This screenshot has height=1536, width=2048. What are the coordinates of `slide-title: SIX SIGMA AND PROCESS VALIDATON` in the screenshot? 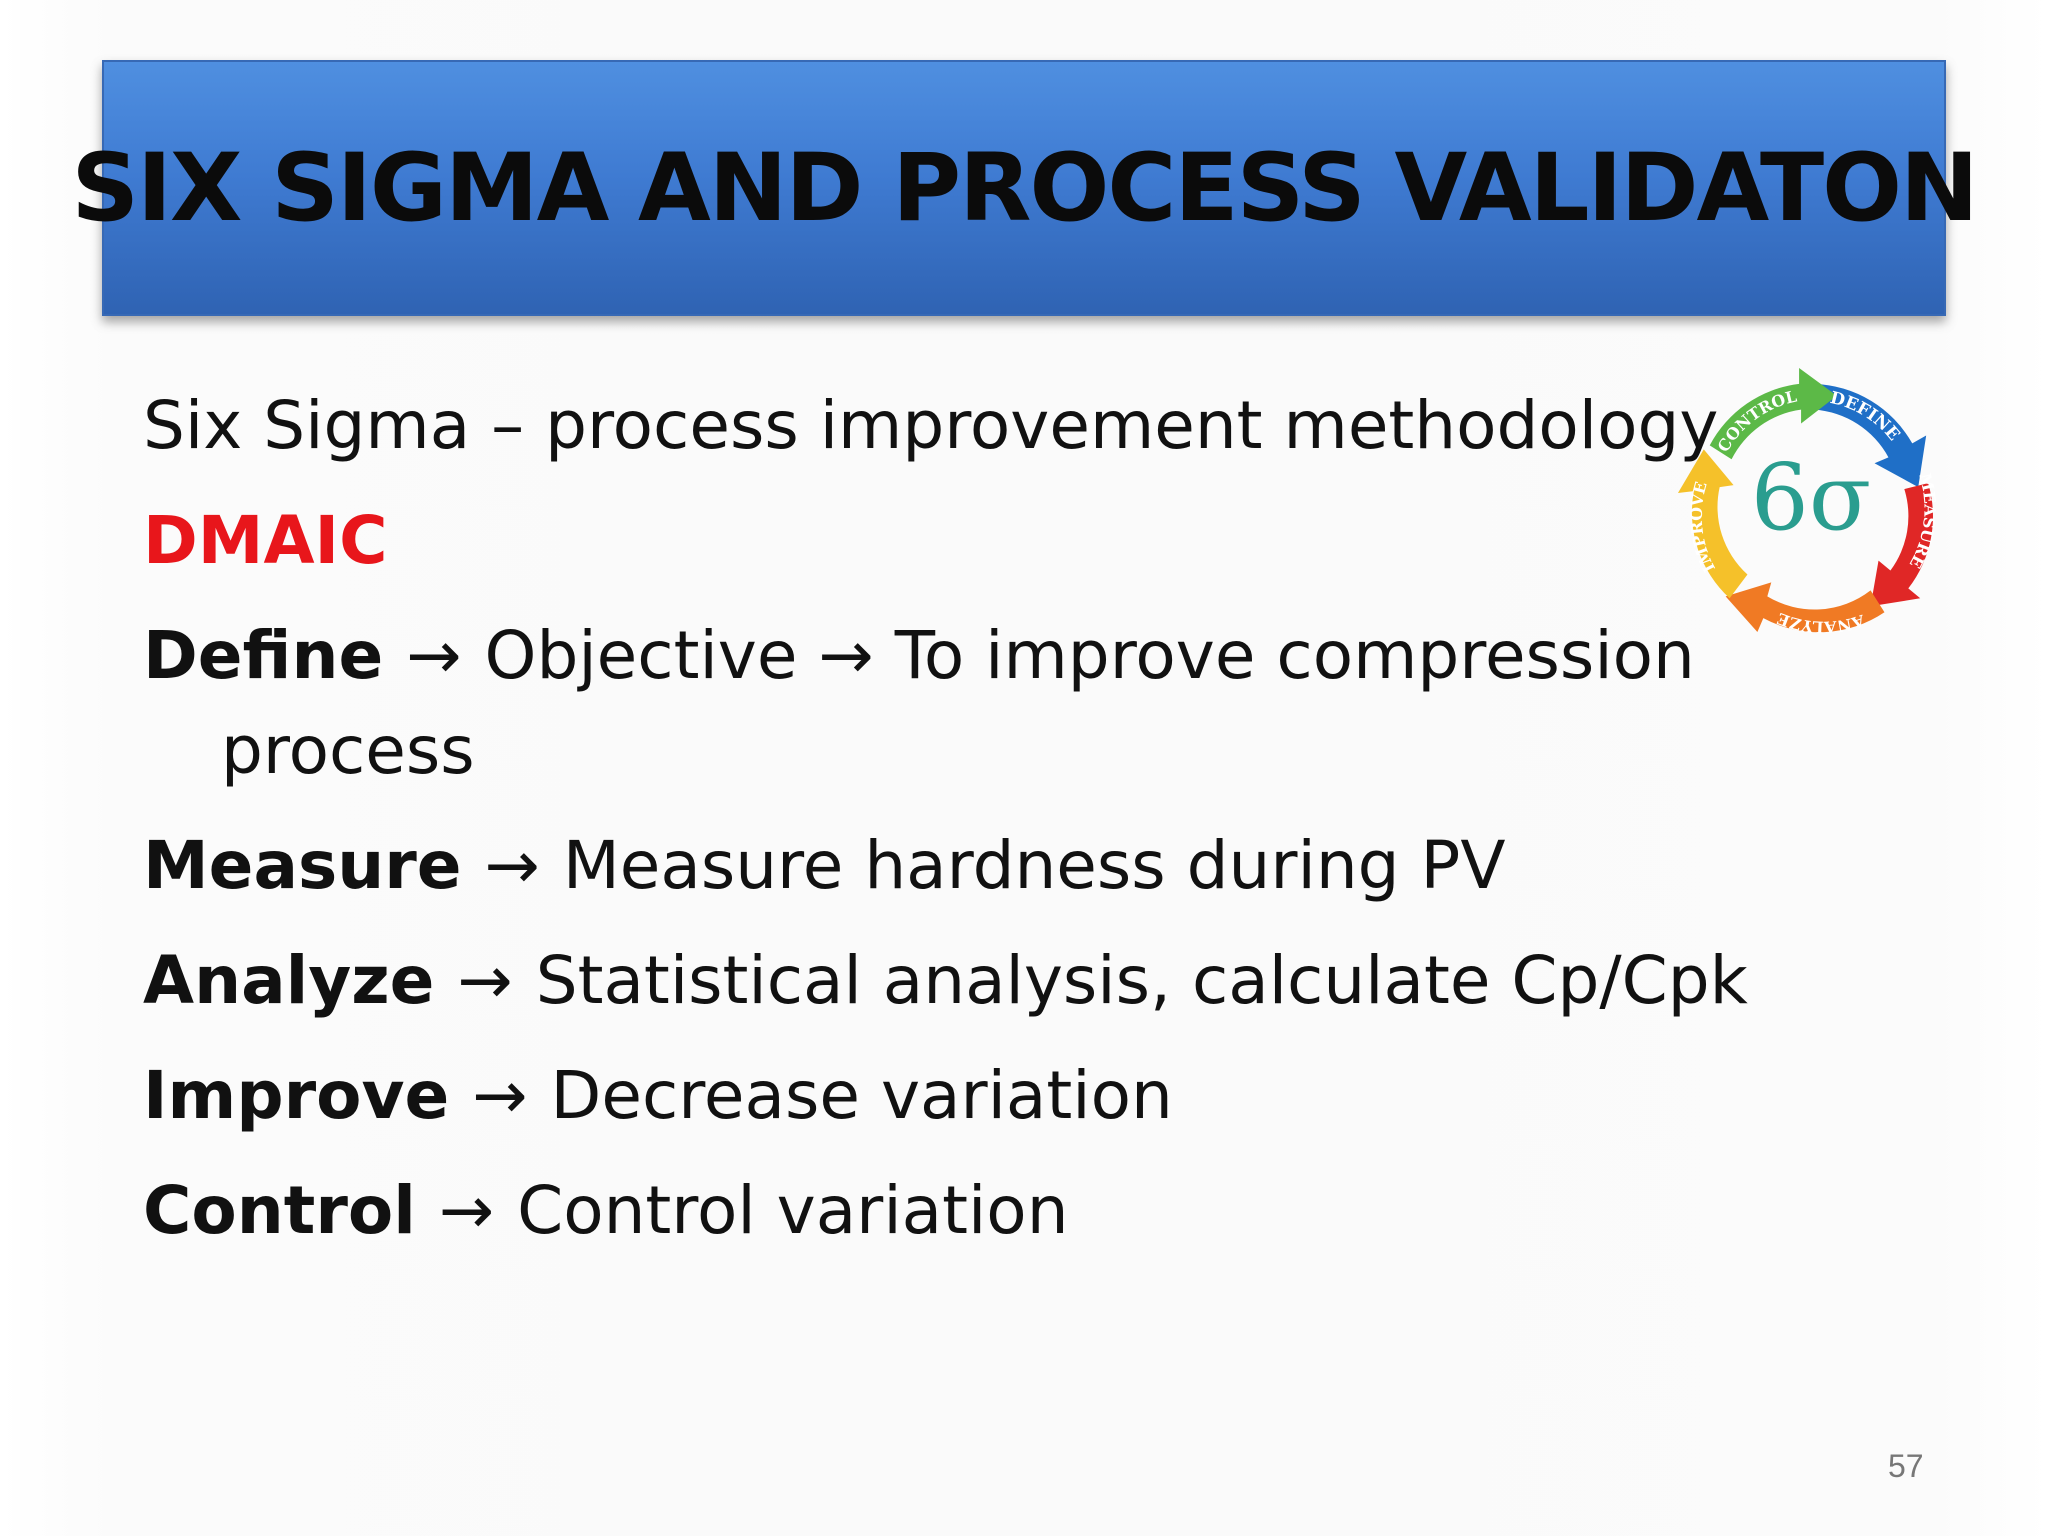 It's located at (1024, 188).